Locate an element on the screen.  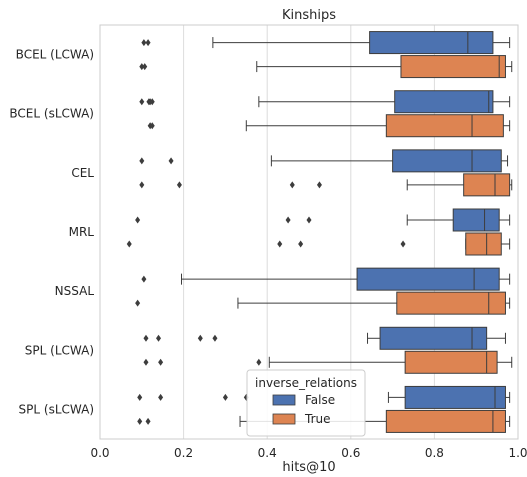
chart-title: Kinships is located at coordinates (309, 15).